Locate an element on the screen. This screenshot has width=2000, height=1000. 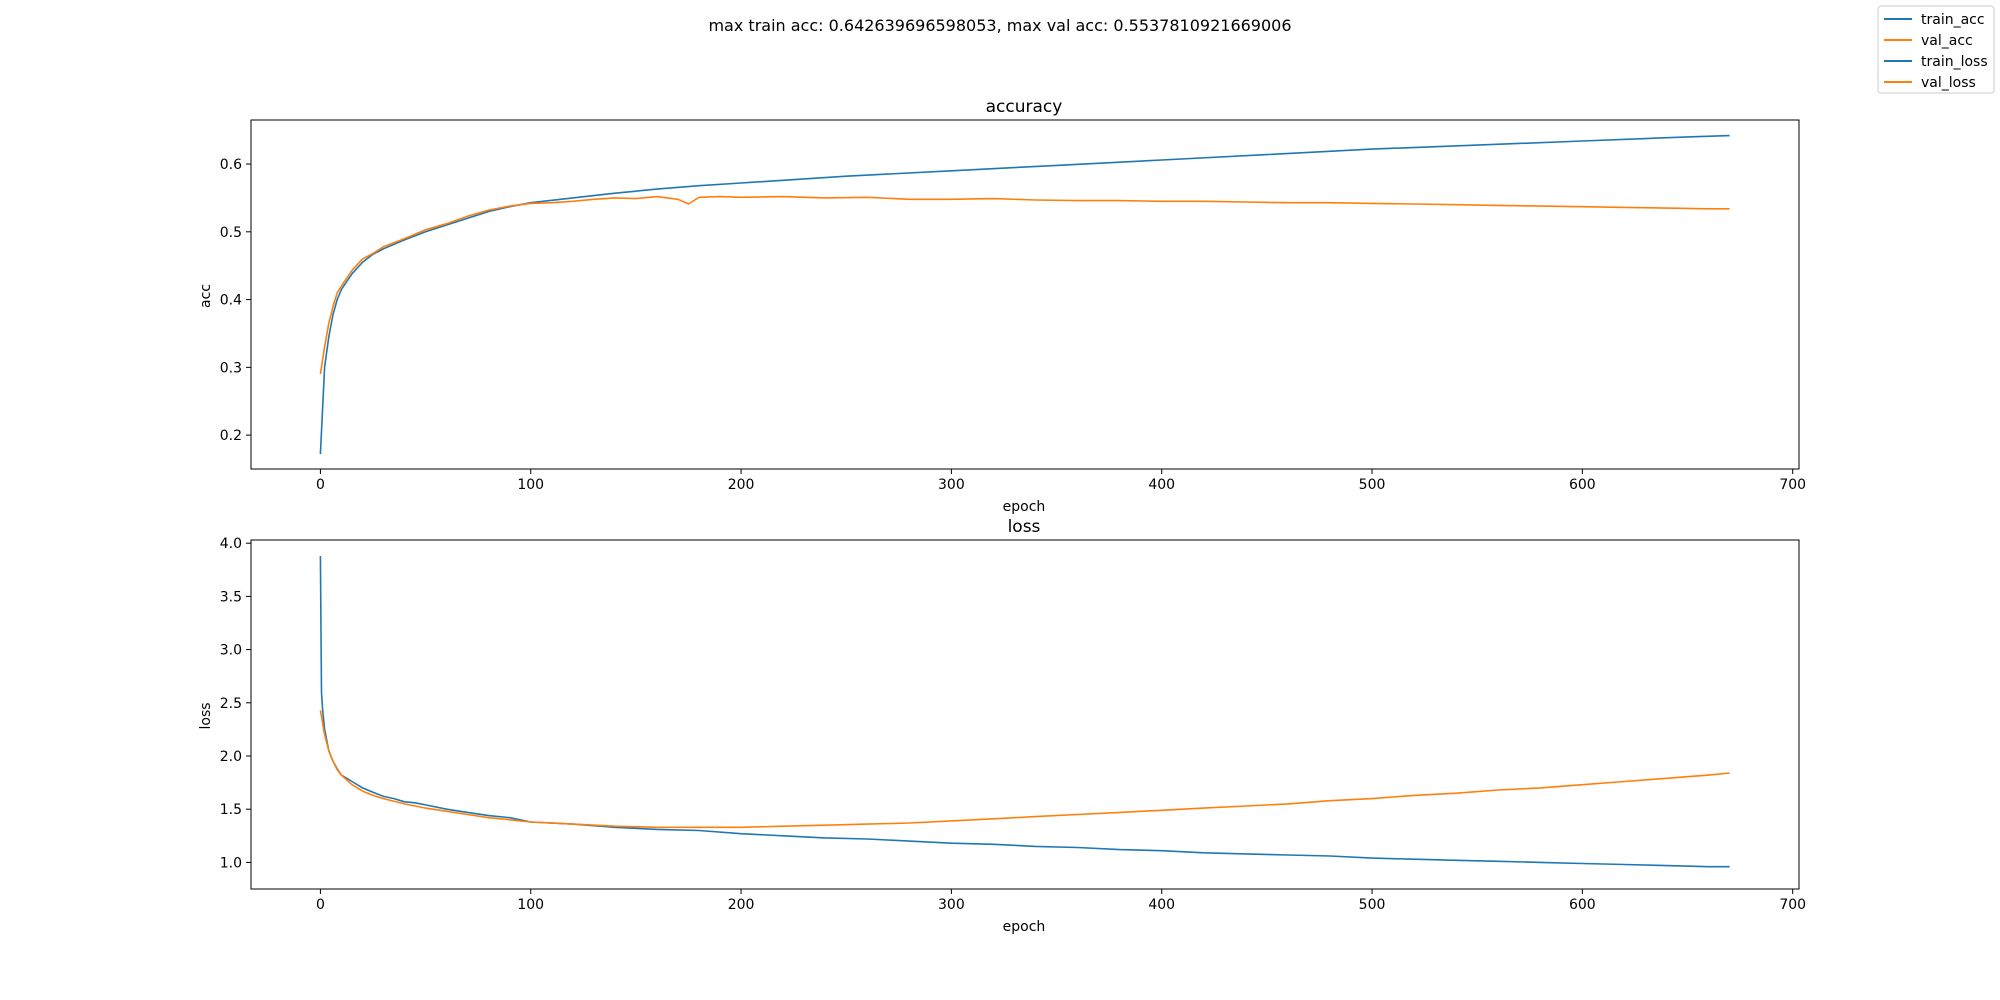
loss-ytick-label: 1.5 is located at coordinates (231, 810).